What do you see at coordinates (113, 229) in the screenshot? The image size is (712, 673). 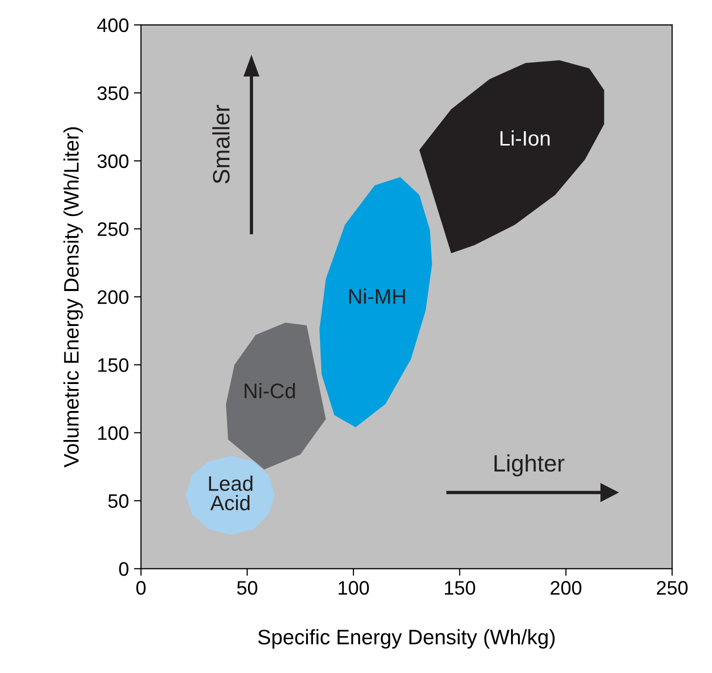 I see `y-tick-label: 250` at bounding box center [113, 229].